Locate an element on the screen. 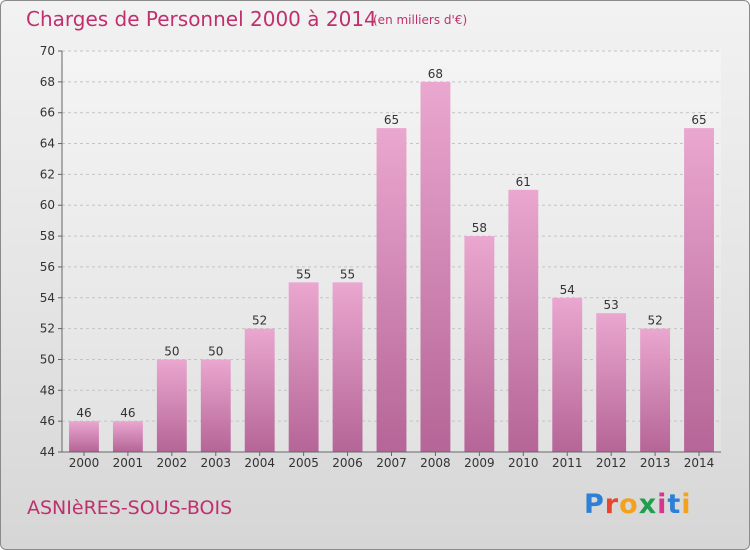 Image resolution: width=750 pixels, height=550 pixels. bar-value-label: 68 is located at coordinates (435, 74).